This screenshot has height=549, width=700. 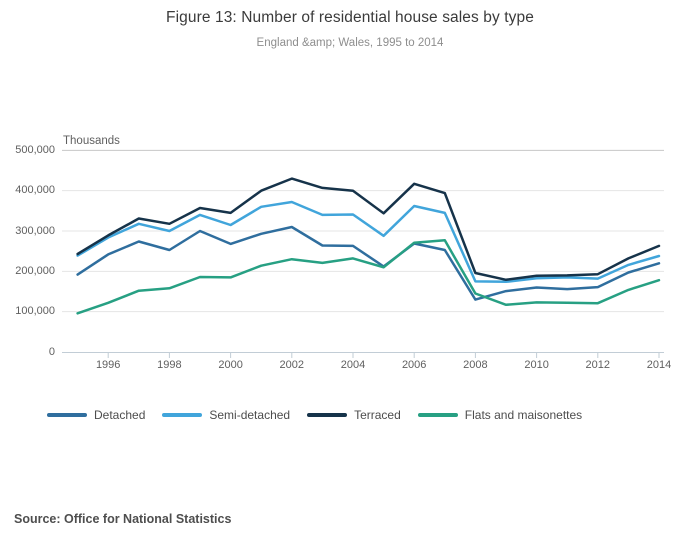 I want to click on legend-label-terraced: Terraced, so click(x=377, y=415).